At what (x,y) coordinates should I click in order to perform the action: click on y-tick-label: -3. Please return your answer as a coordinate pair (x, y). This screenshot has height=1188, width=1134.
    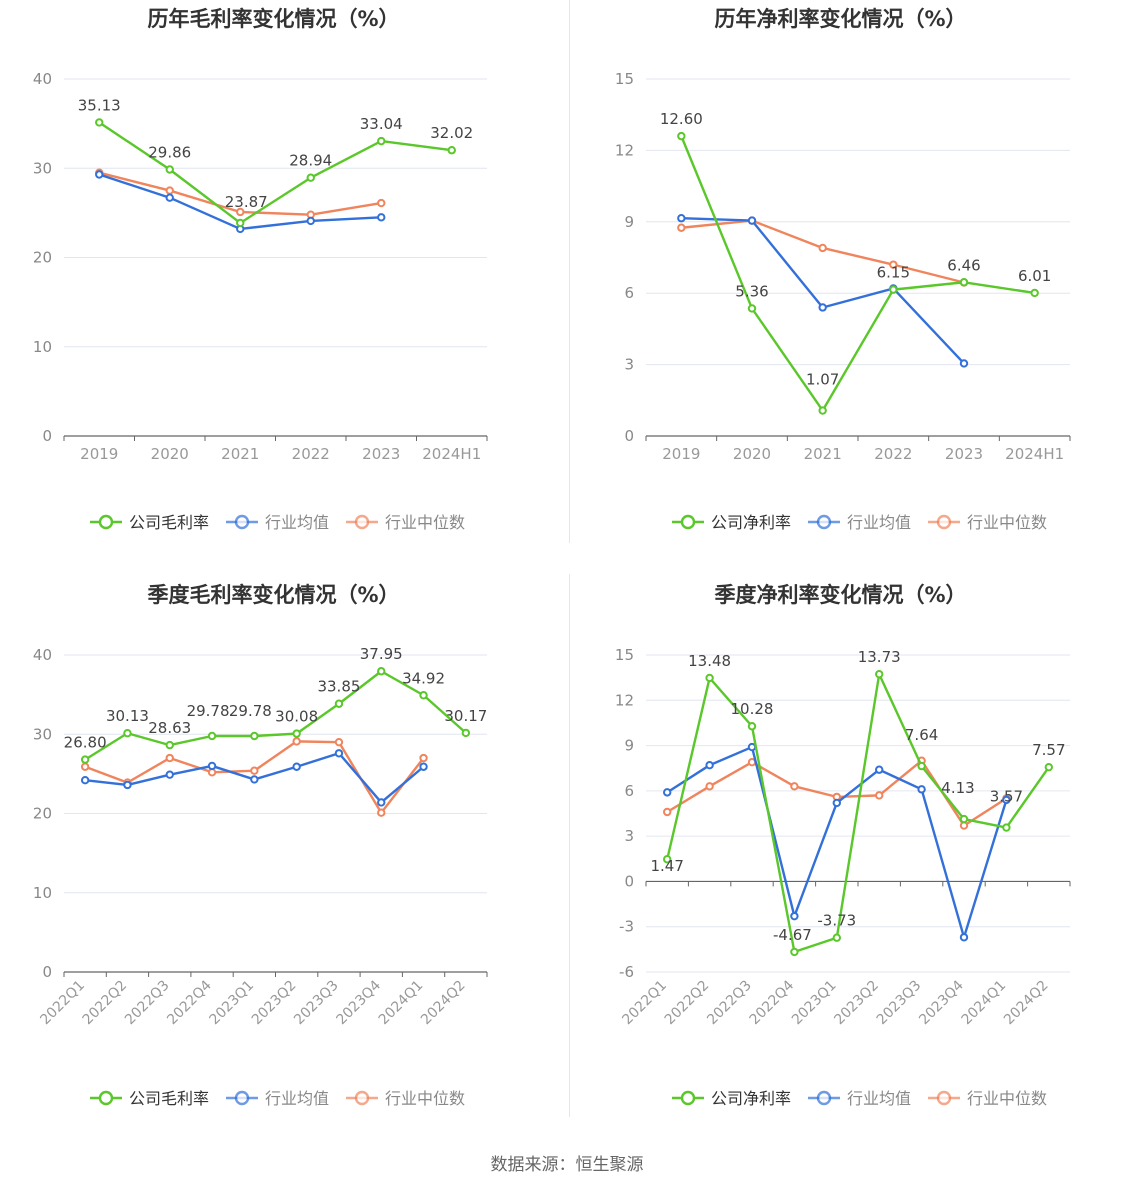
    Looking at the image, I should click on (626, 927).